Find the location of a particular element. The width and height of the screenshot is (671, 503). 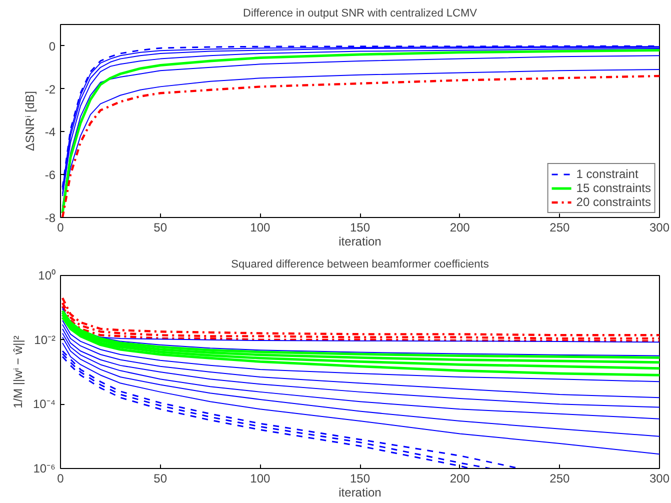

y-tick-label: 10⁰ is located at coordinates (47, 275).